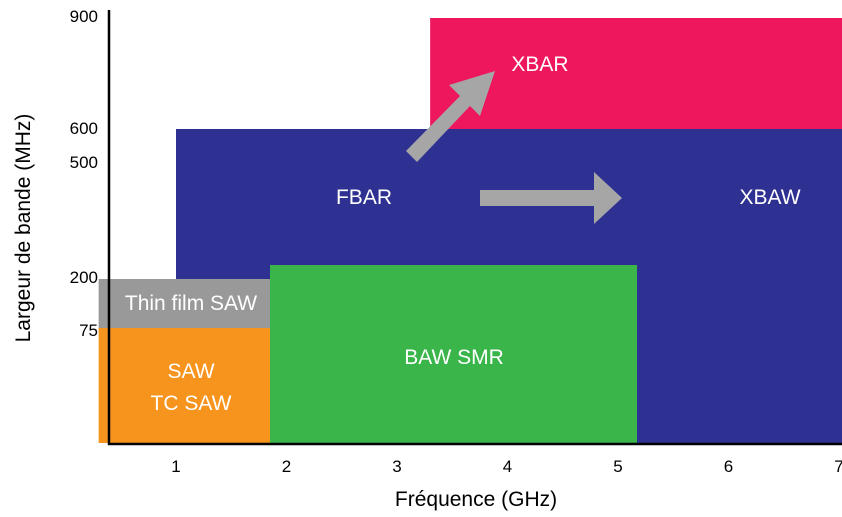  What do you see at coordinates (84, 128) in the screenshot?
I see `y-tick-label: 600` at bounding box center [84, 128].